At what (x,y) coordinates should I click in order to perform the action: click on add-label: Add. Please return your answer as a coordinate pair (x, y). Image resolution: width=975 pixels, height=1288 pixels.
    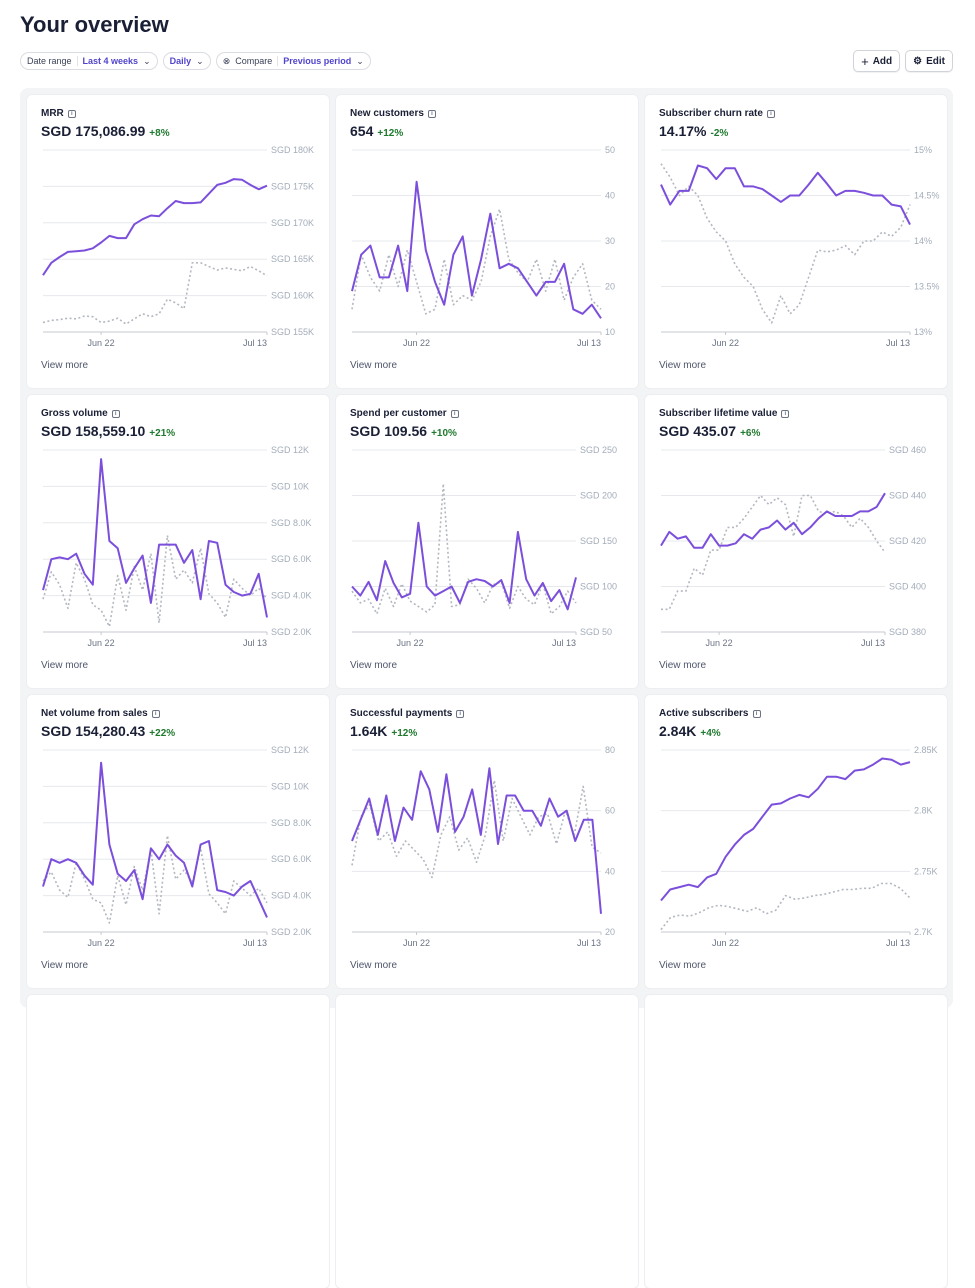
    Looking at the image, I should click on (882, 61).